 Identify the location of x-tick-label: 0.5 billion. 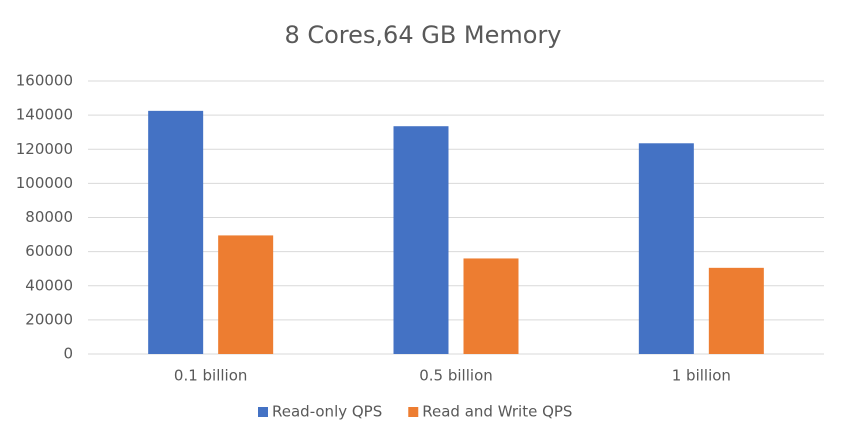
(456, 376).